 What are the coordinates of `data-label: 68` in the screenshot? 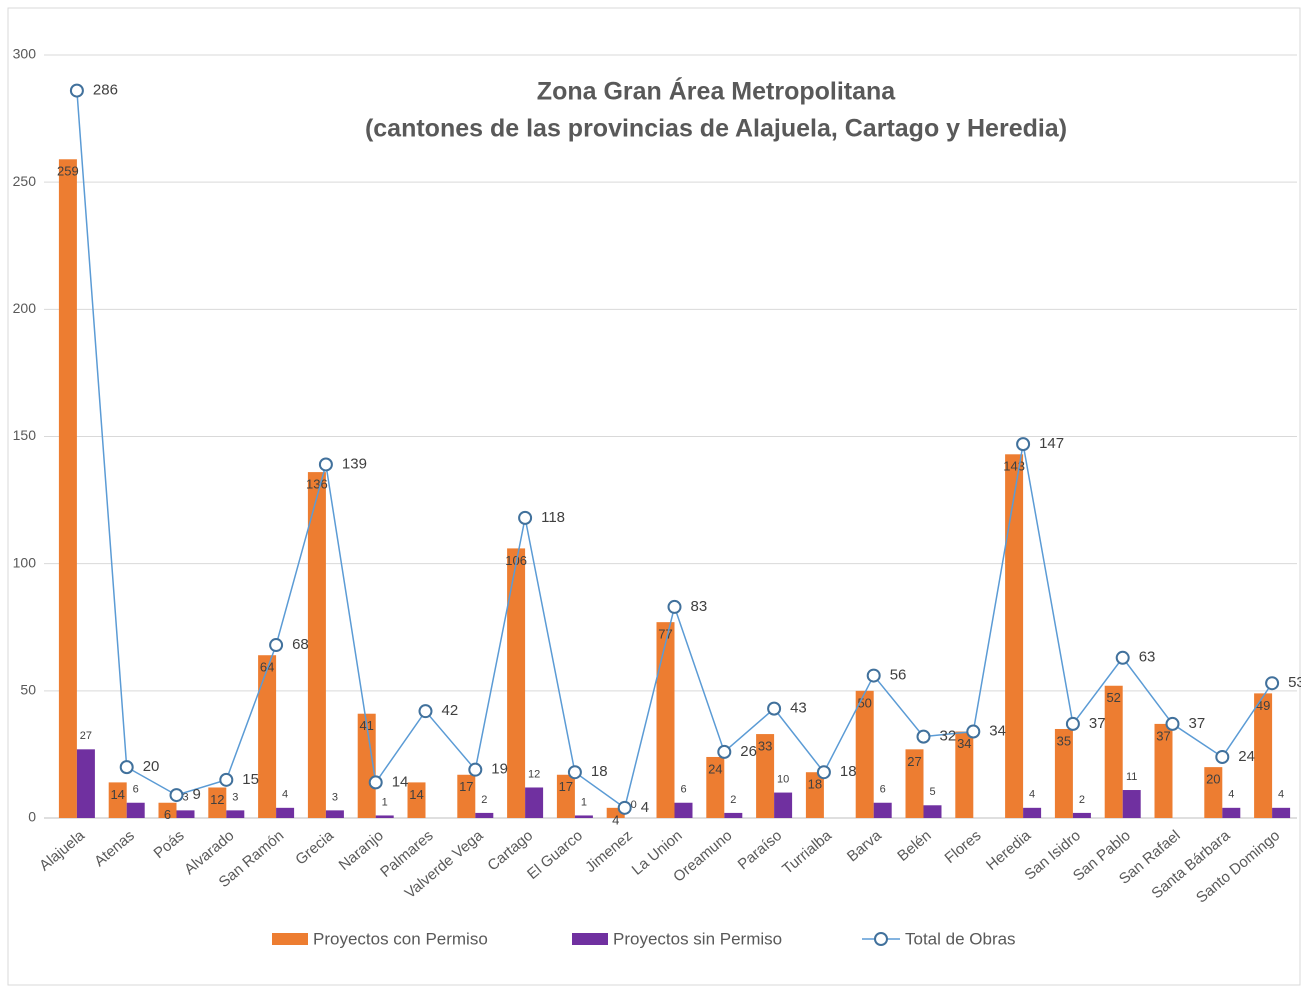 It's located at (300, 644).